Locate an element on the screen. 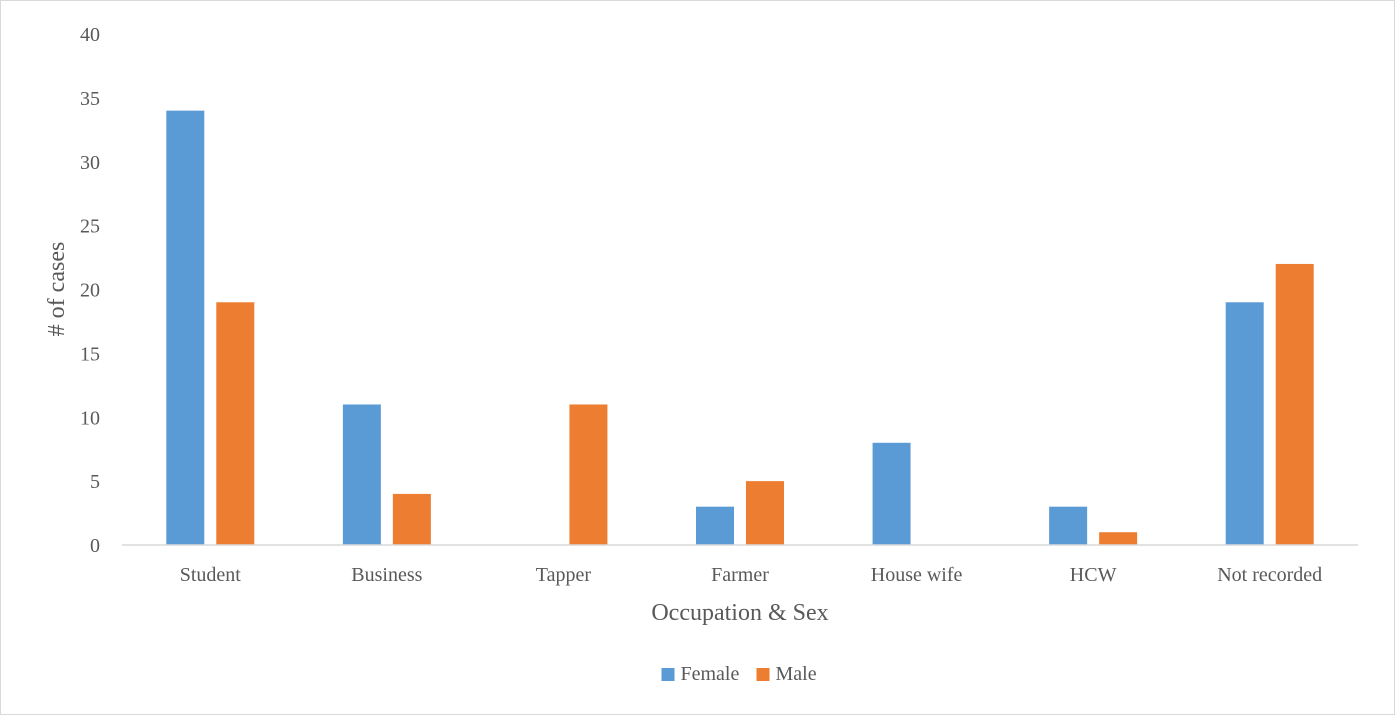 The height and width of the screenshot is (715, 1395). y-tick-label: 30 is located at coordinates (90, 163).